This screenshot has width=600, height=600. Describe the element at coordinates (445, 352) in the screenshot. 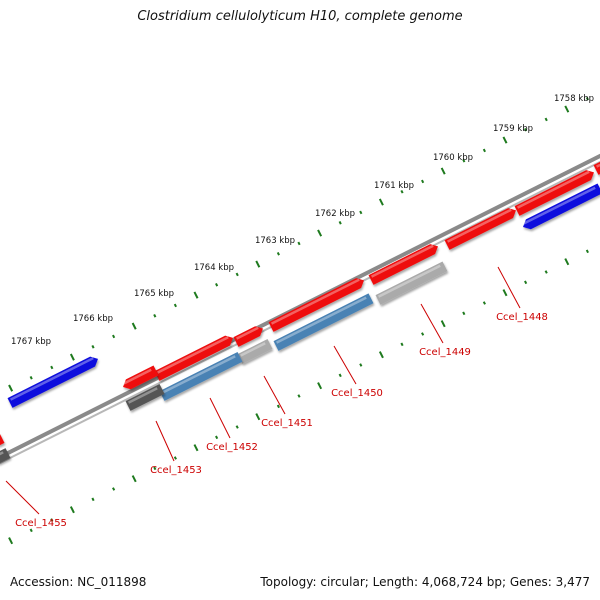

I see `gene-label: Ccel_1449` at that location.